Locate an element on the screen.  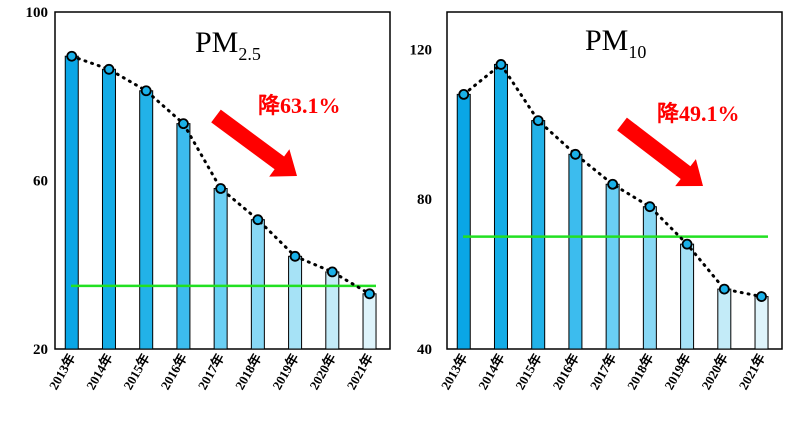
chart-title: PM10 is located at coordinates (615, 43).